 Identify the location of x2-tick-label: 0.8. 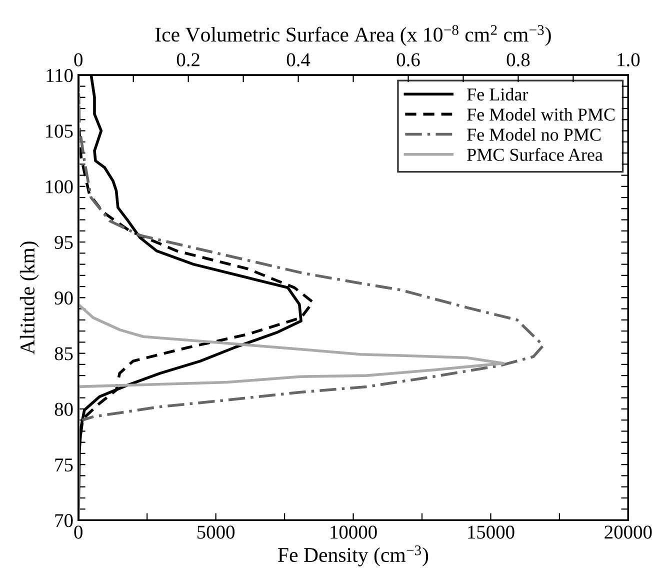
(518, 59).